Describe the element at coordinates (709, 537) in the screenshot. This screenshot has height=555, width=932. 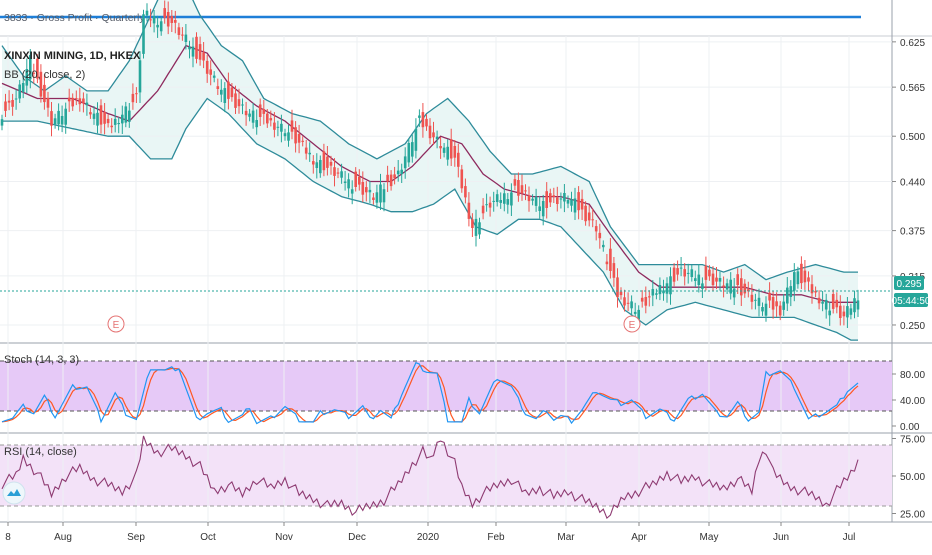
I see `time-axis-label: May` at that location.